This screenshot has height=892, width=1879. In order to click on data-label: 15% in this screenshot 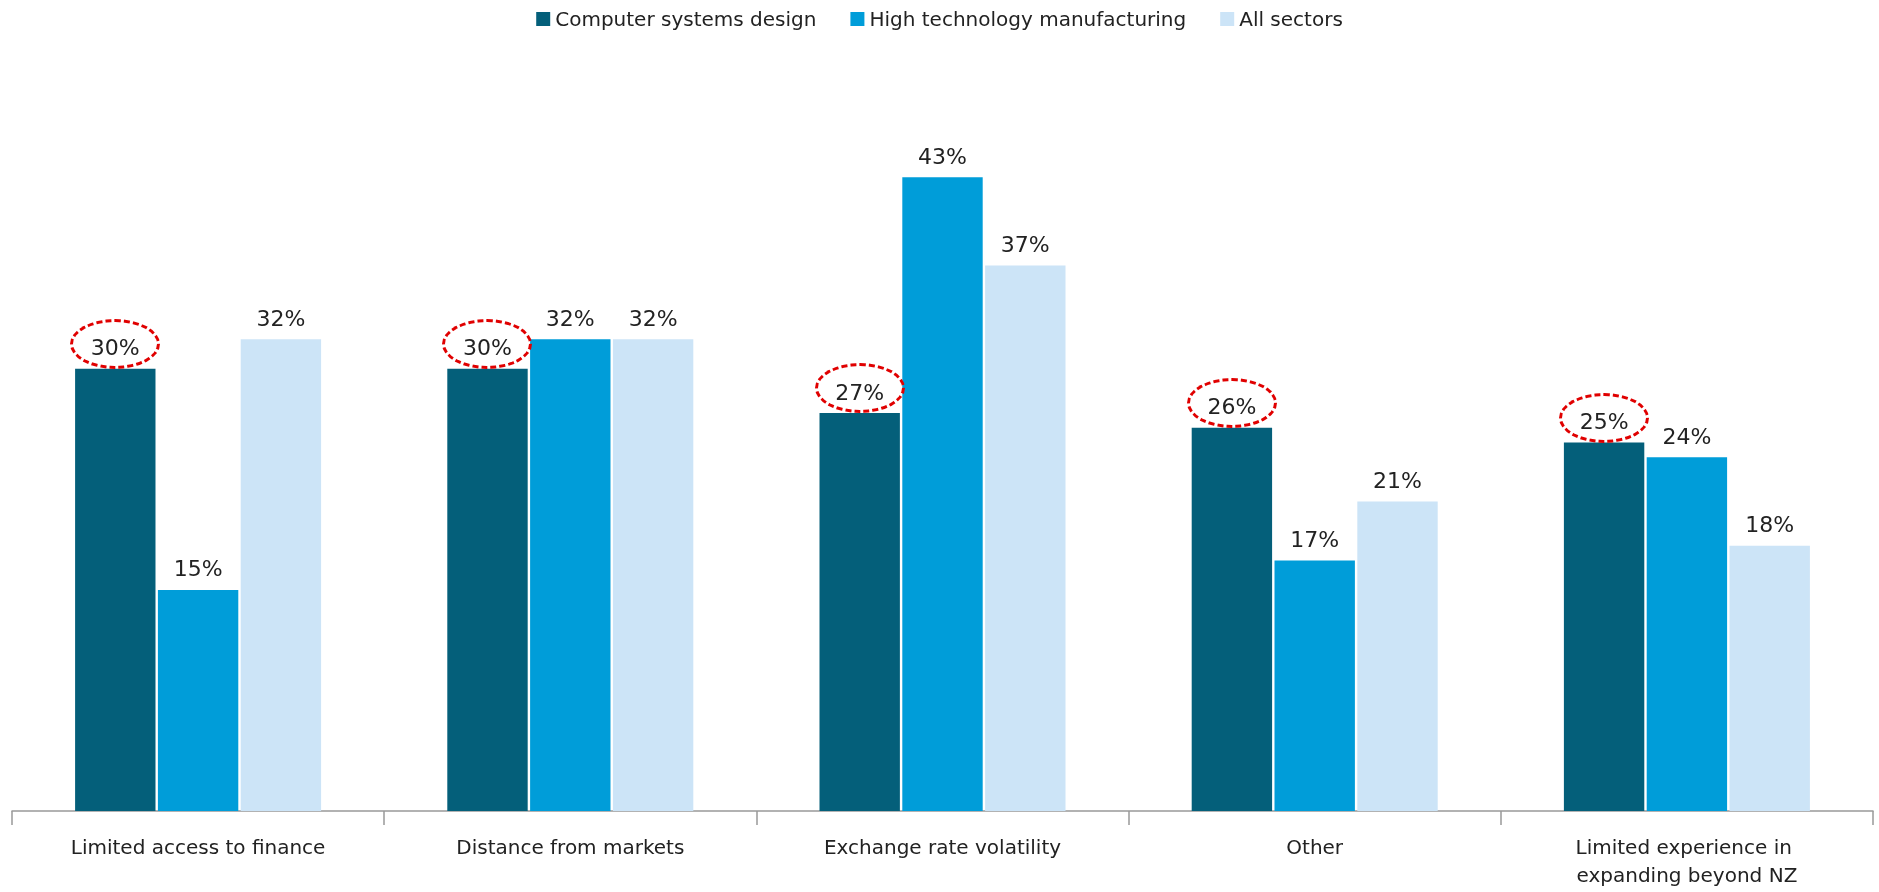, I will do `click(198, 569)`.